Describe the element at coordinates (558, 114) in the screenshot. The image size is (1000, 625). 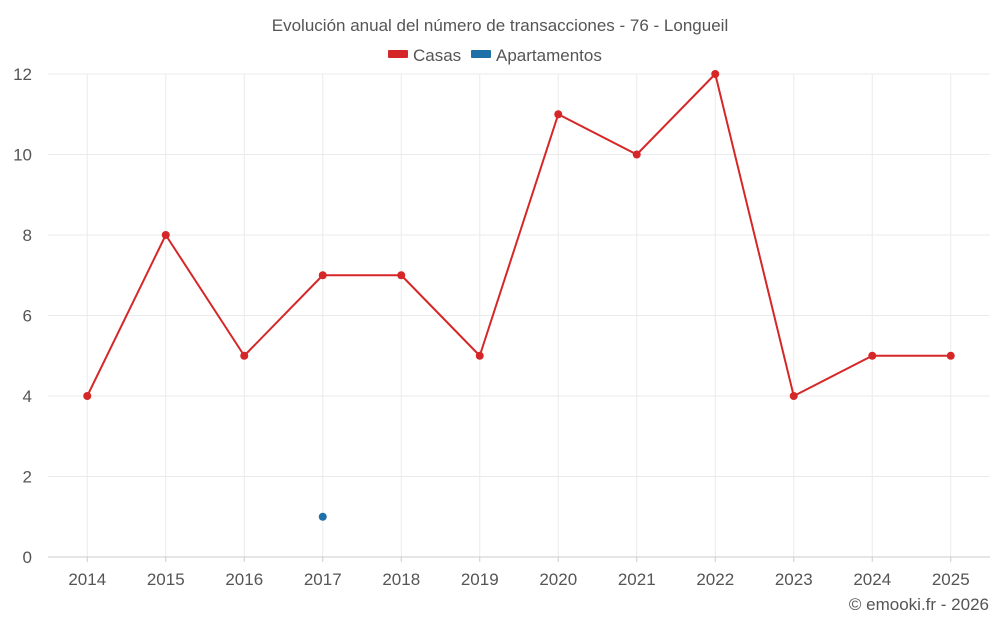
I see `data-point-casas-2020` at that location.